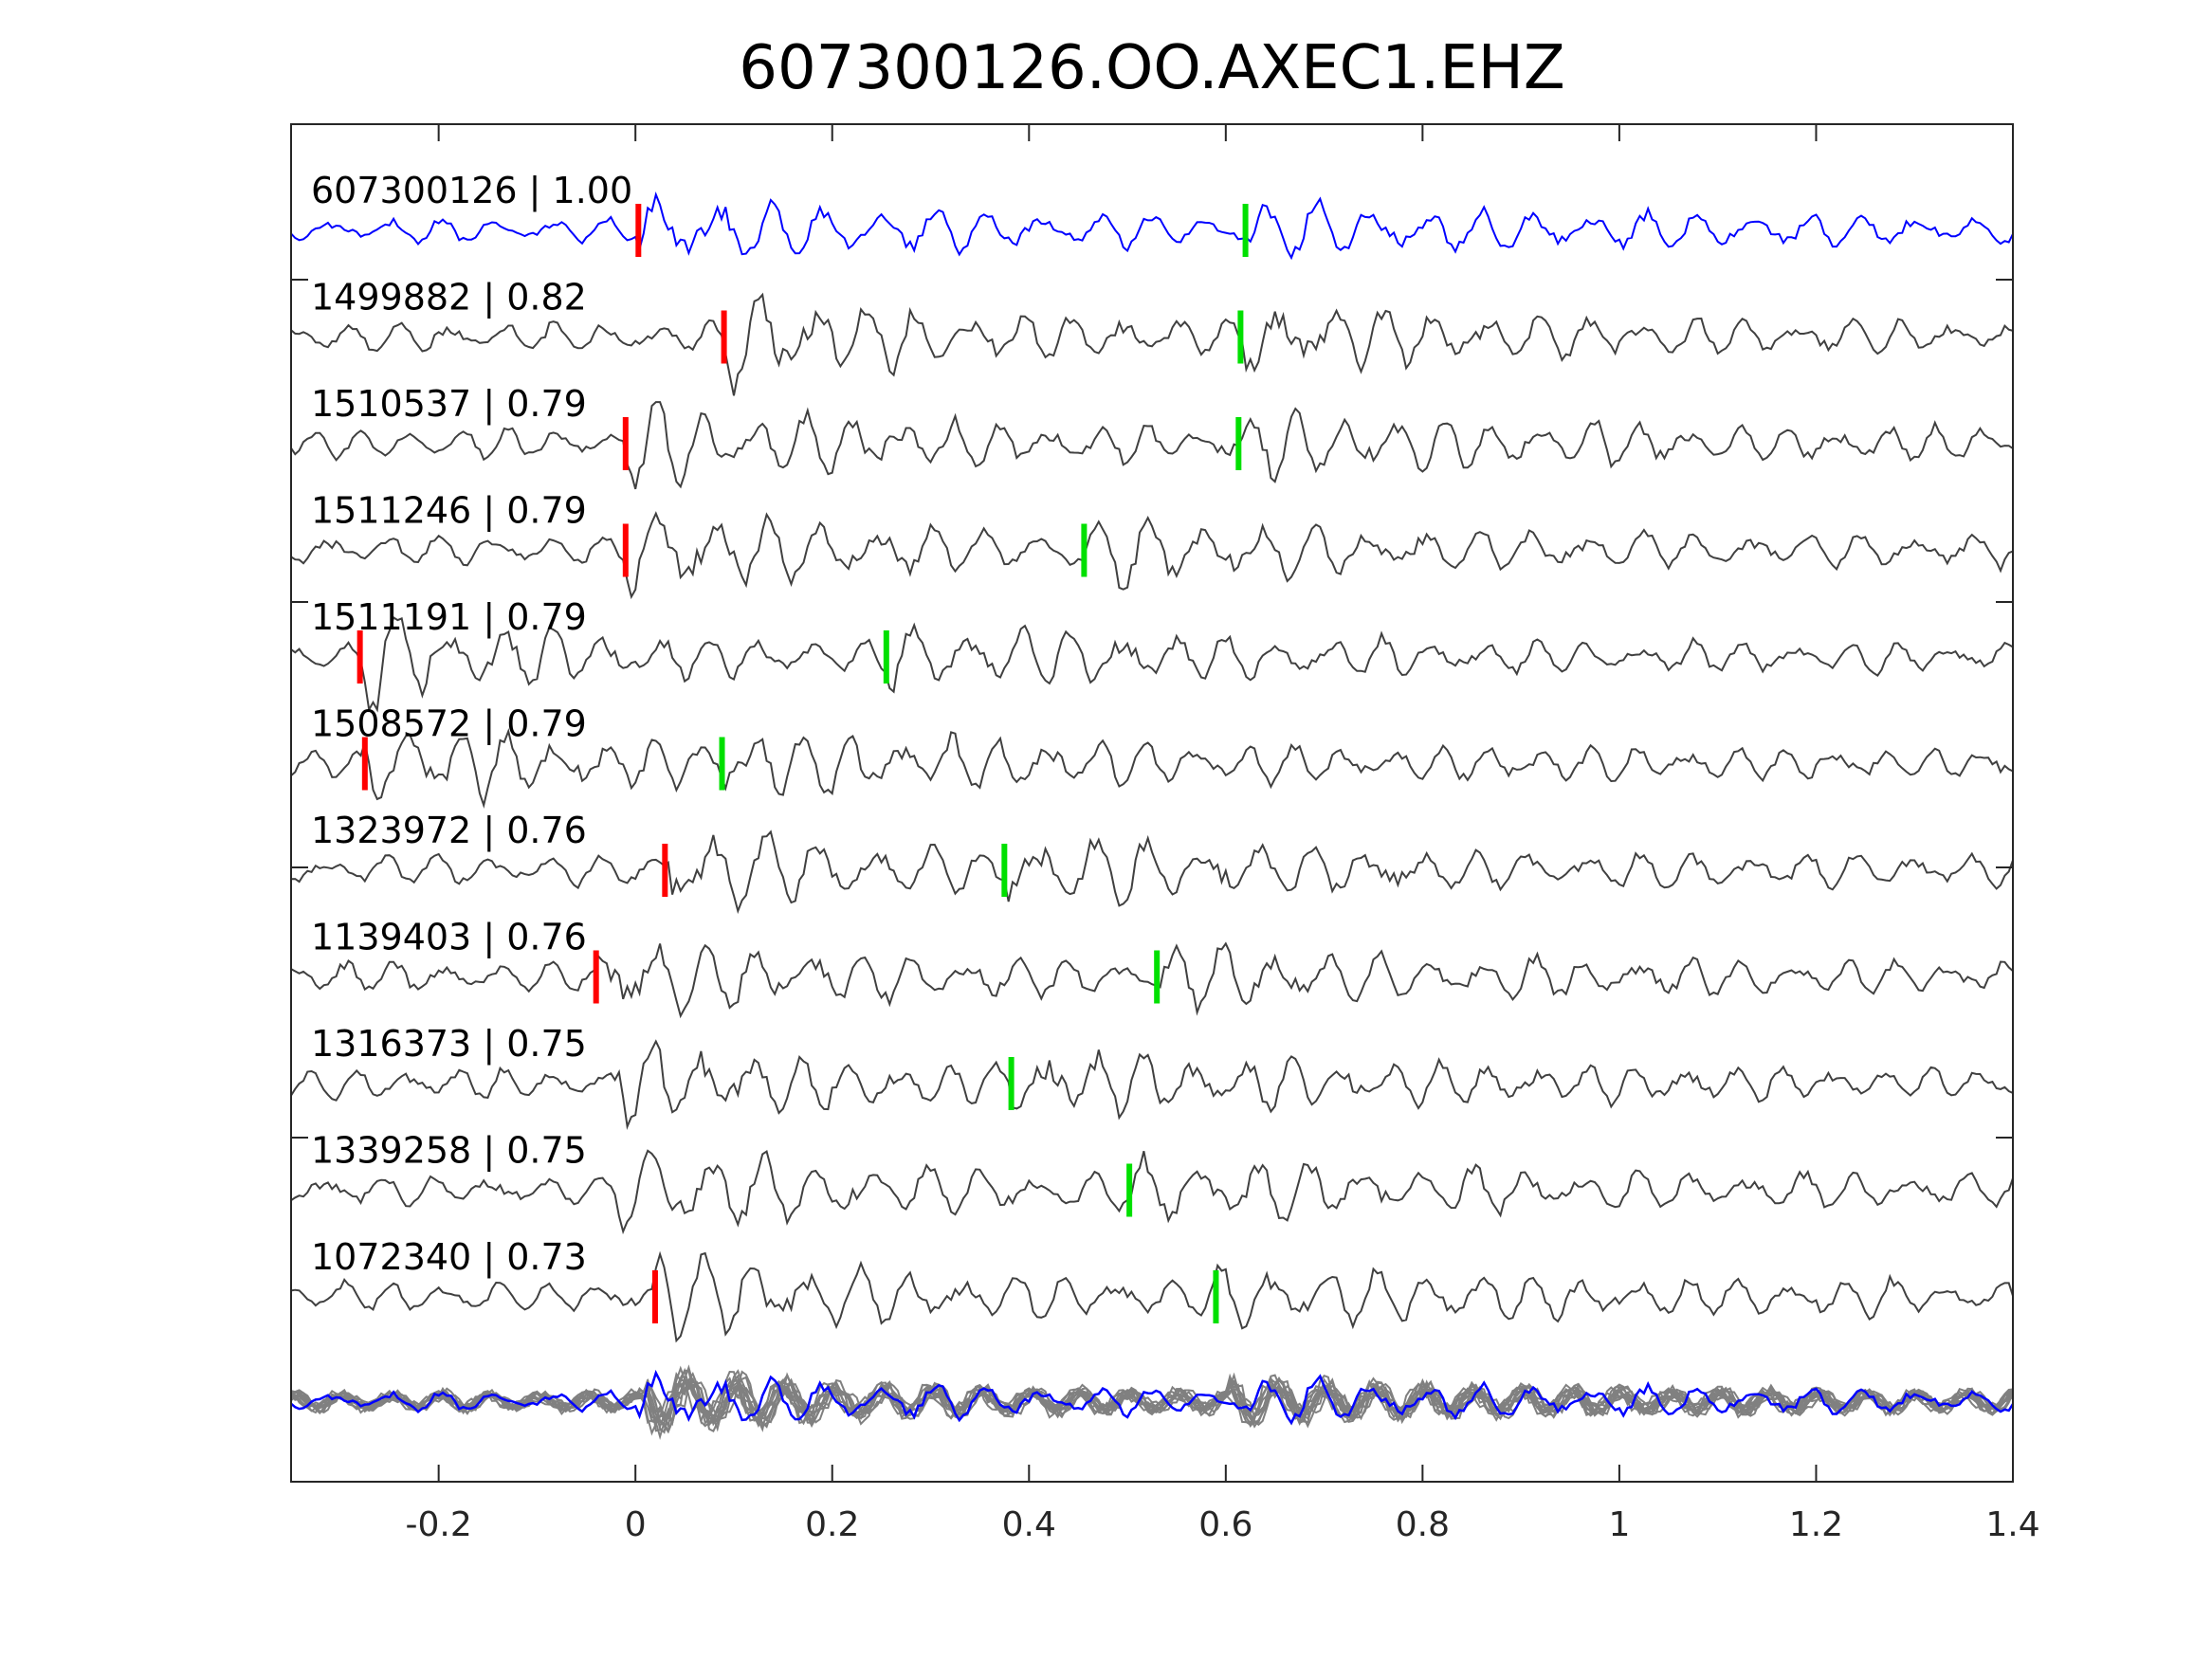 The width and height of the screenshot is (2212, 1659). Describe the element at coordinates (832, 1524) in the screenshot. I see `x-tick-label: 0.2` at that location.